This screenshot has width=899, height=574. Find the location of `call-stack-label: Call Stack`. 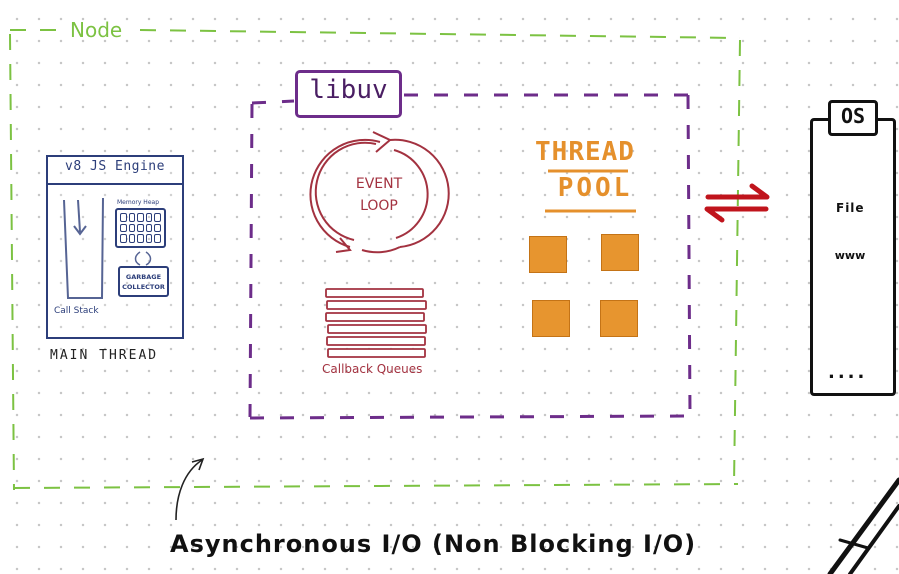

call-stack-label: Call Stack is located at coordinates (76, 311).